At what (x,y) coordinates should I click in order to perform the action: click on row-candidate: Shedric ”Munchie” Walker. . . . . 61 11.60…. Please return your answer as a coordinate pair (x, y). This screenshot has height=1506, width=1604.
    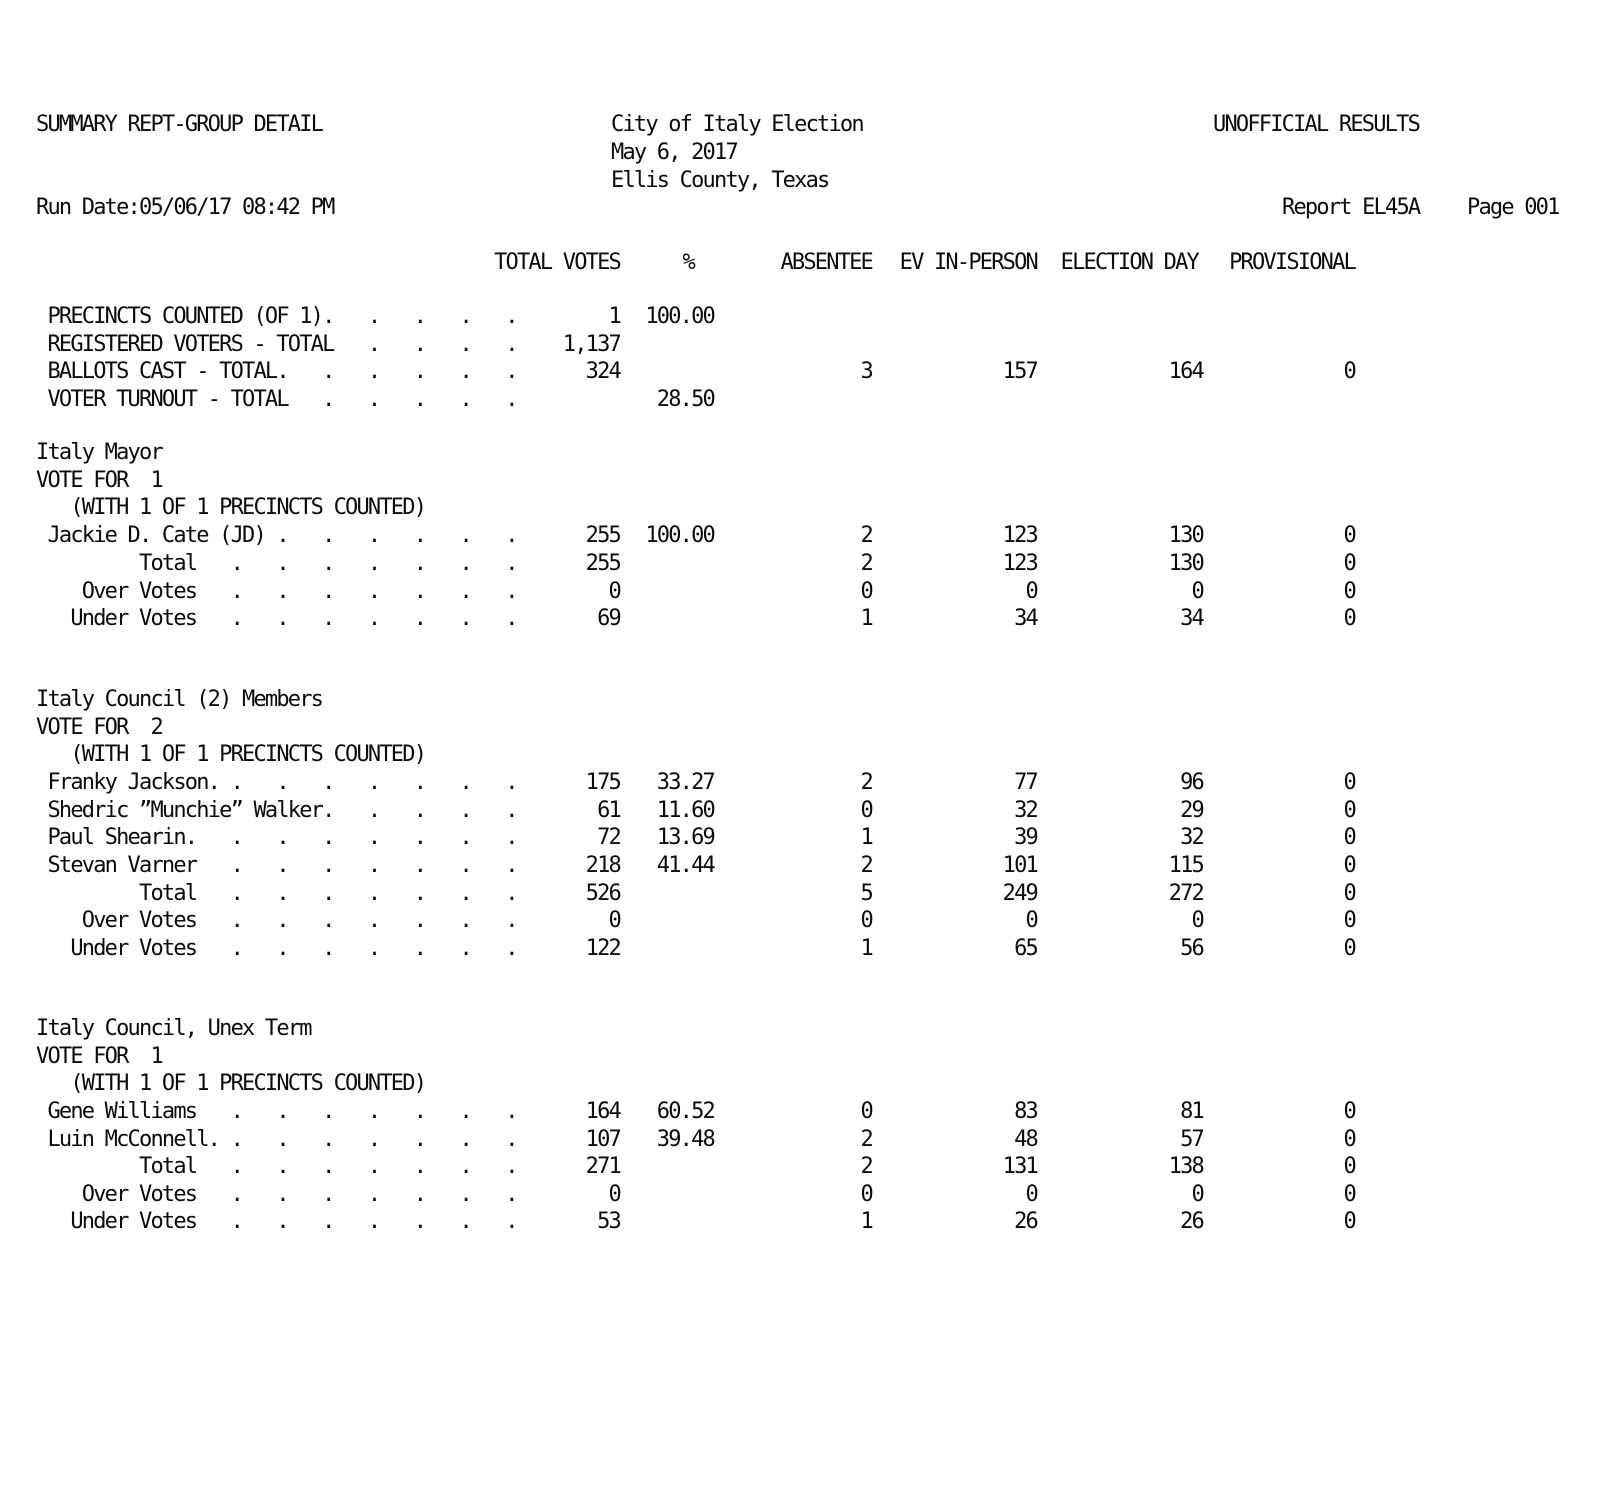
    Looking at the image, I should click on (802, 811).